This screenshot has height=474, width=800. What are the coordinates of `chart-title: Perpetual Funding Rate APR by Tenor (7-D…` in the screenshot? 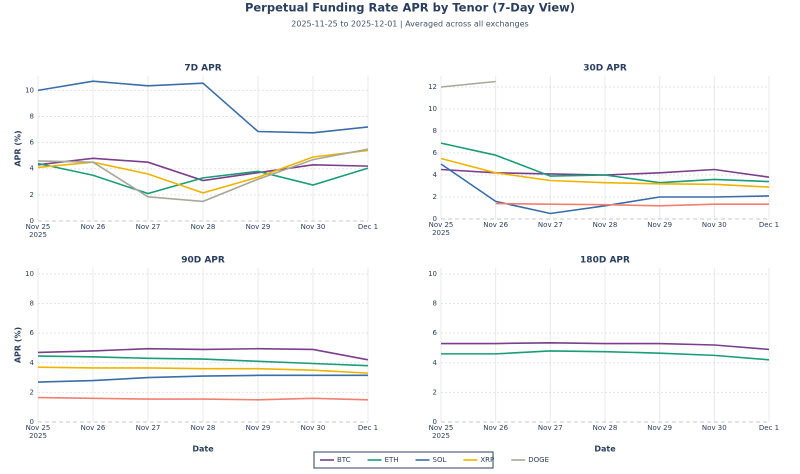 It's located at (410, 8).